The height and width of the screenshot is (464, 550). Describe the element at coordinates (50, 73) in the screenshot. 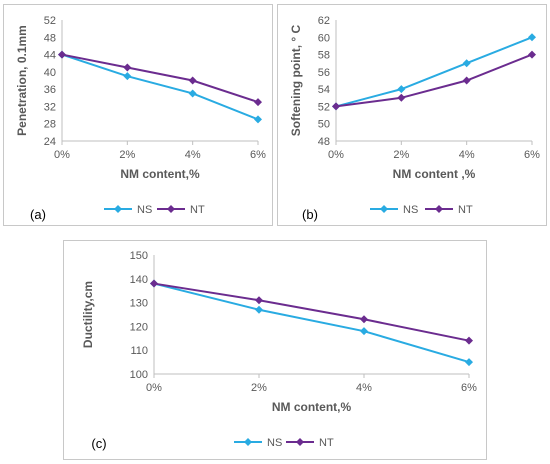

I see `y-tick-label: 40` at that location.